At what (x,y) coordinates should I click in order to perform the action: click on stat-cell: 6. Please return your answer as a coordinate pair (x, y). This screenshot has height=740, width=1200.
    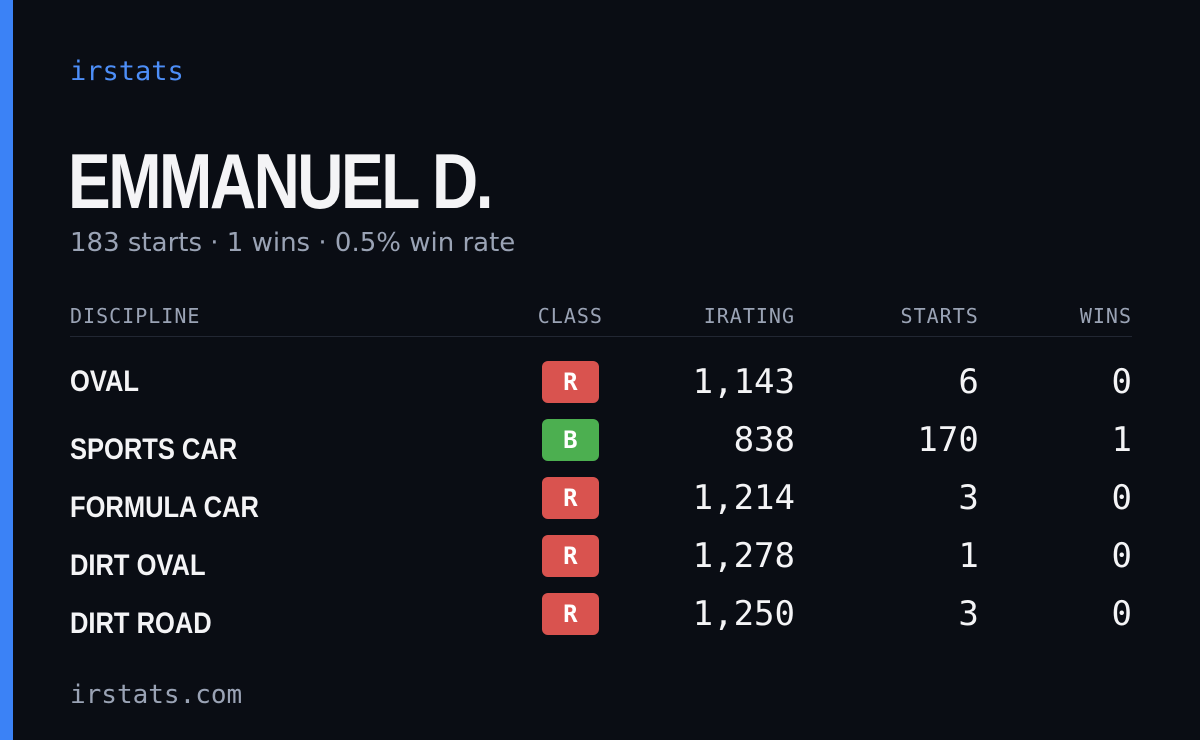
    Looking at the image, I should click on (968, 382).